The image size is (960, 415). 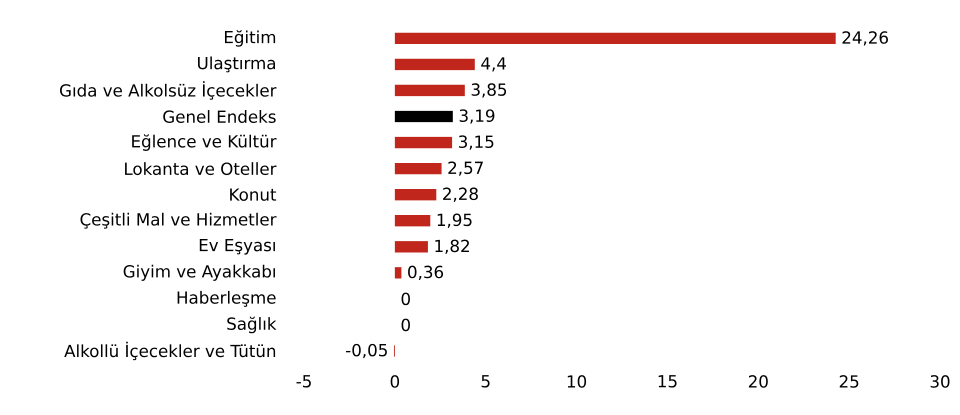 What do you see at coordinates (465, 168) in the screenshot?
I see `data-label: 2,57` at bounding box center [465, 168].